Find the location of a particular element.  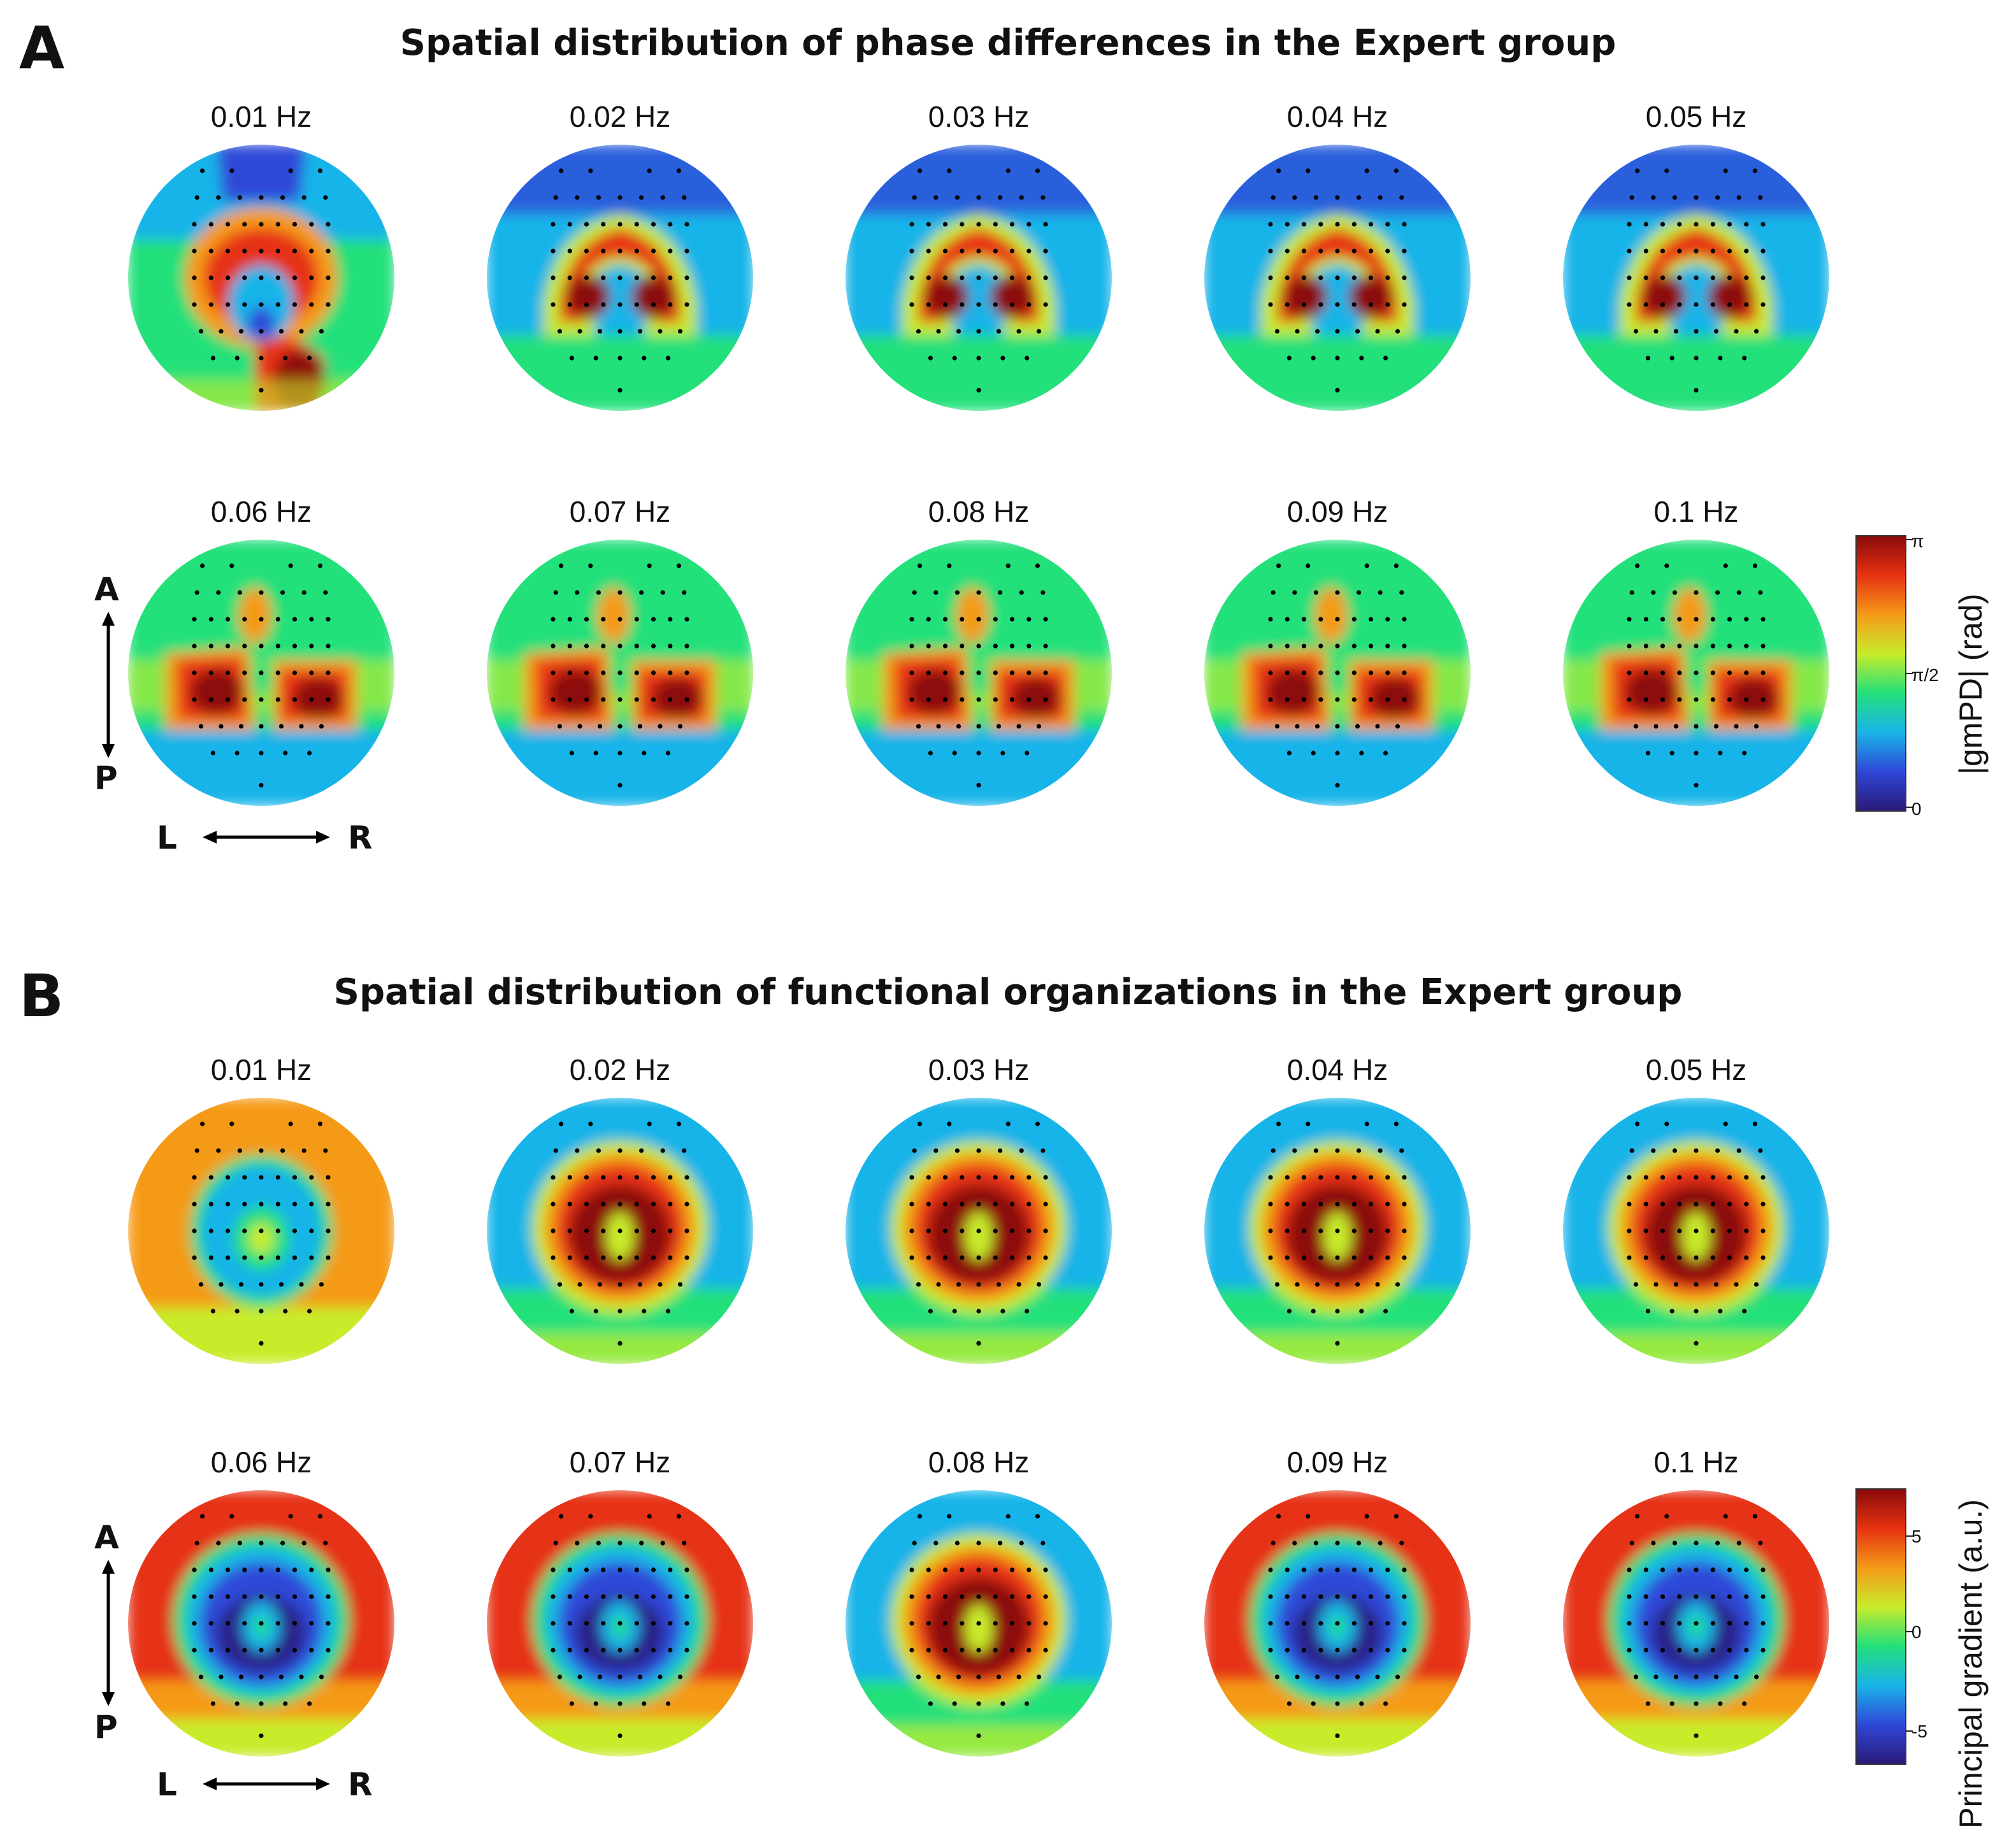

orientation-left-label-a: L is located at coordinates (167, 837).